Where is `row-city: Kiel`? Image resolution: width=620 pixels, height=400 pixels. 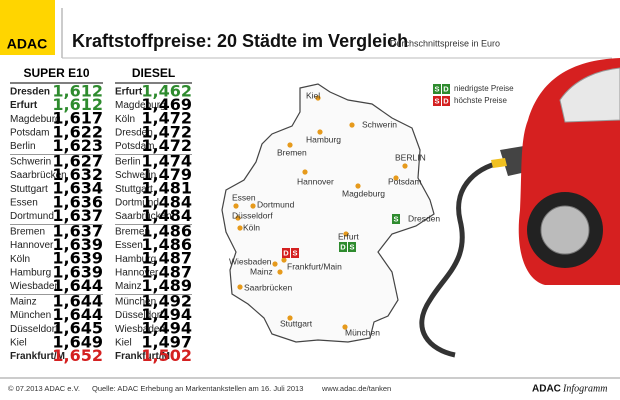 row-city: Kiel is located at coordinates (18, 342).